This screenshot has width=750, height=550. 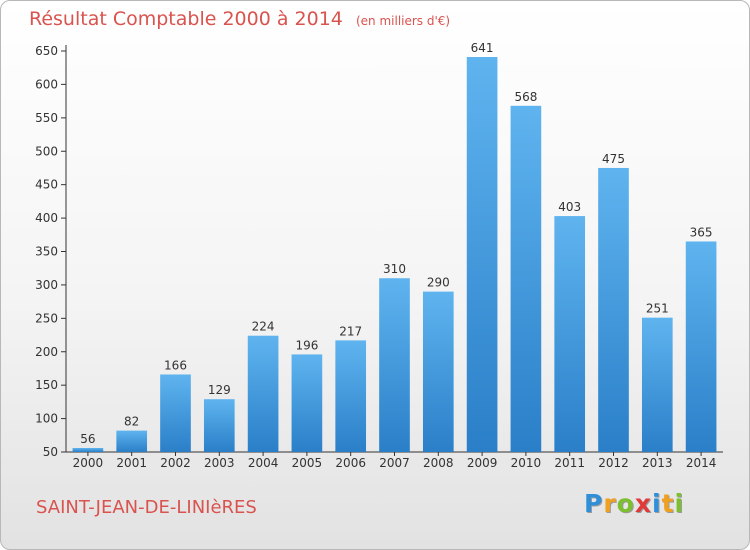 What do you see at coordinates (88, 463) in the screenshot?
I see `x-tick-label: 2000` at bounding box center [88, 463].